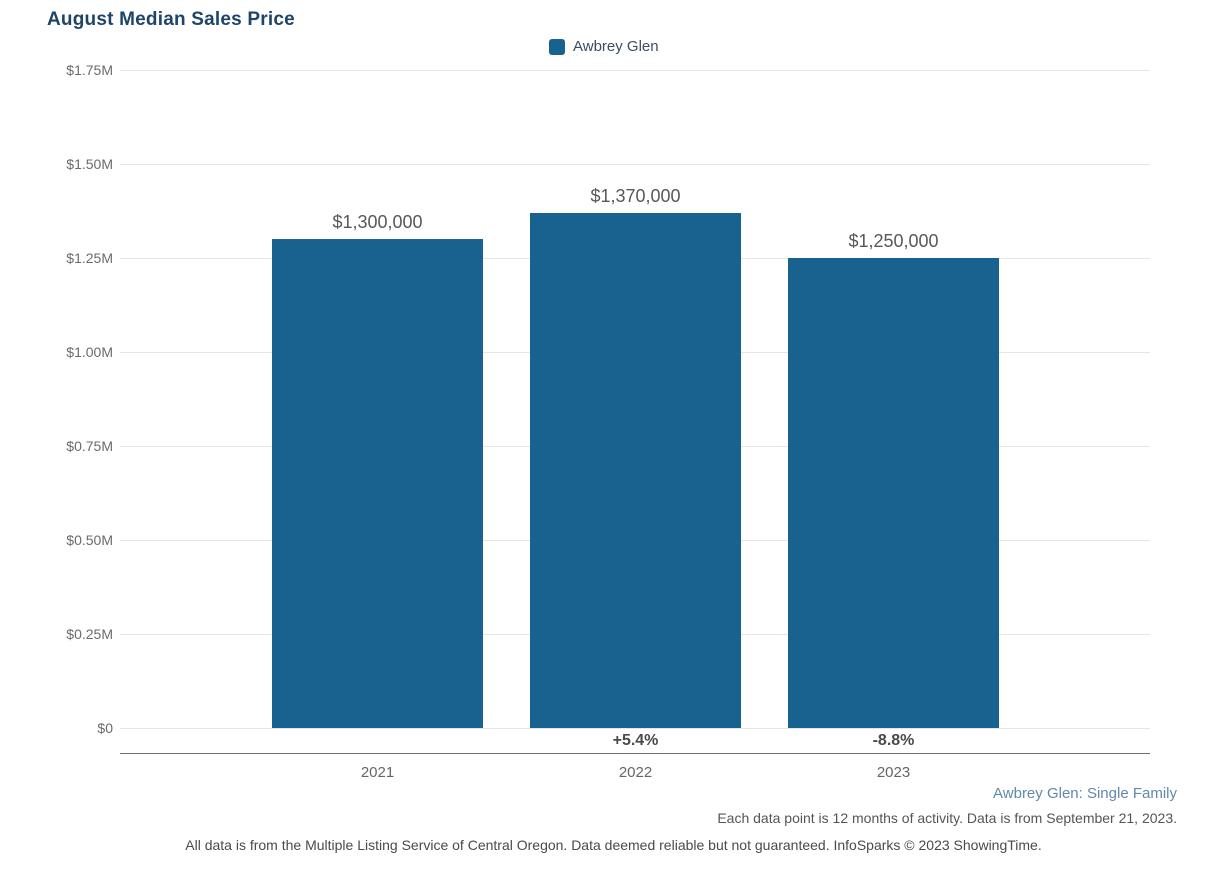  What do you see at coordinates (893, 740) in the screenshot?
I see `pct-change-label: -8.8%` at bounding box center [893, 740].